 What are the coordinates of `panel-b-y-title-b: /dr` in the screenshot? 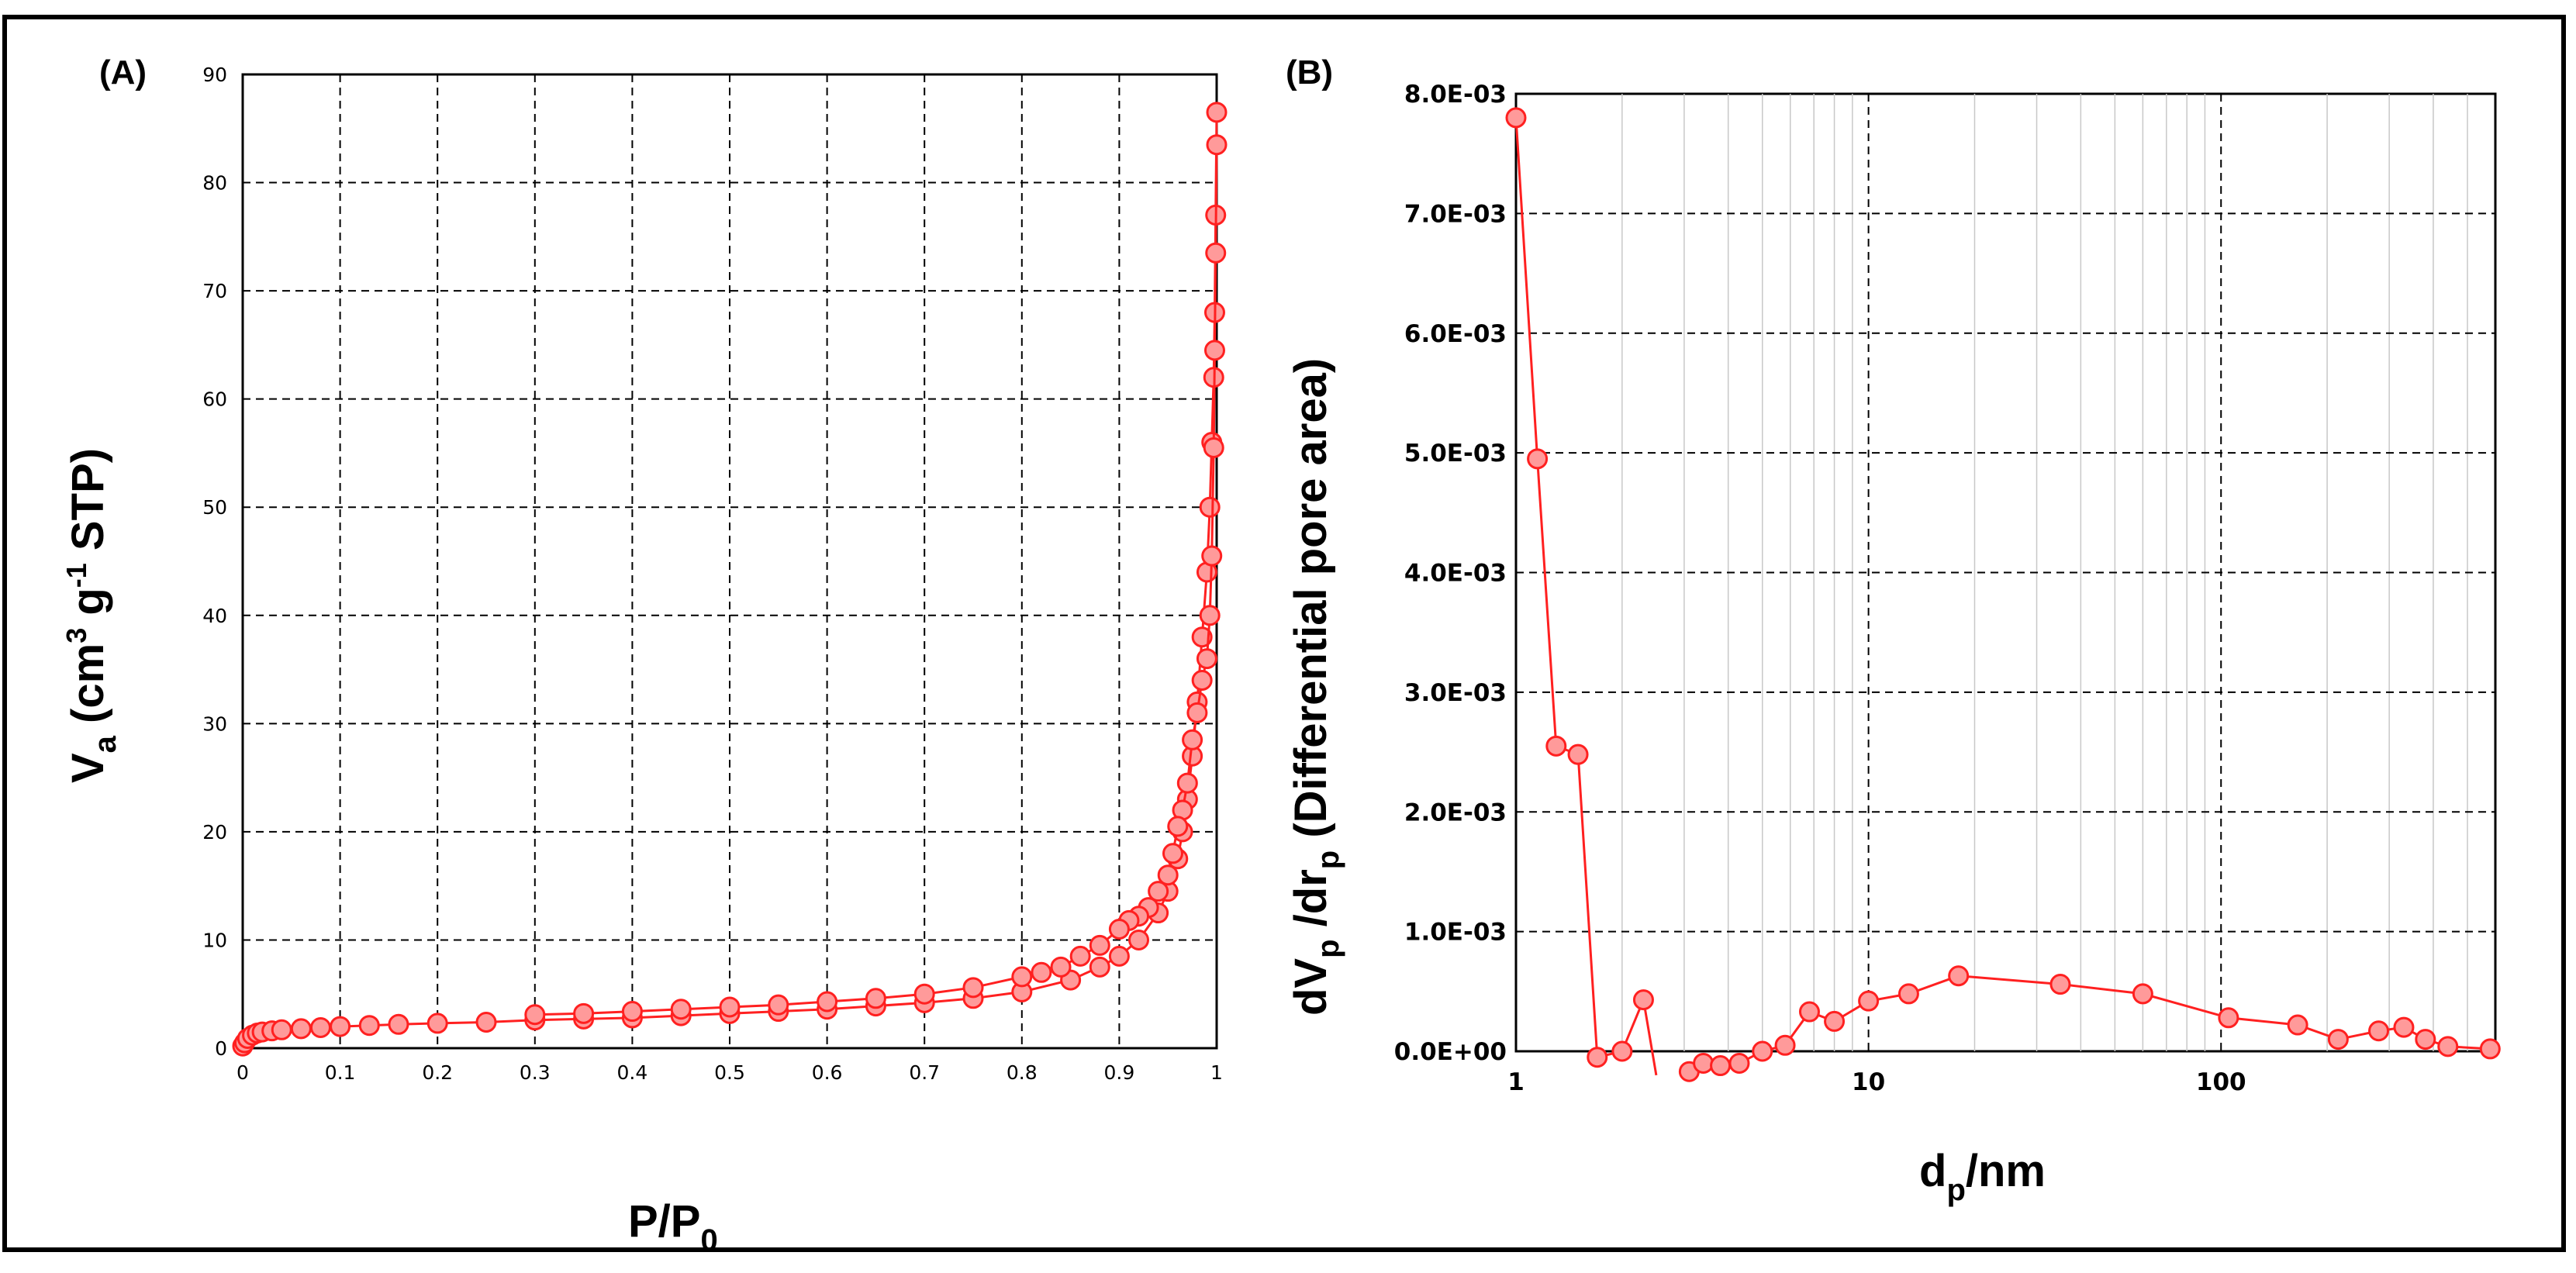 It's located at (1311, 904).